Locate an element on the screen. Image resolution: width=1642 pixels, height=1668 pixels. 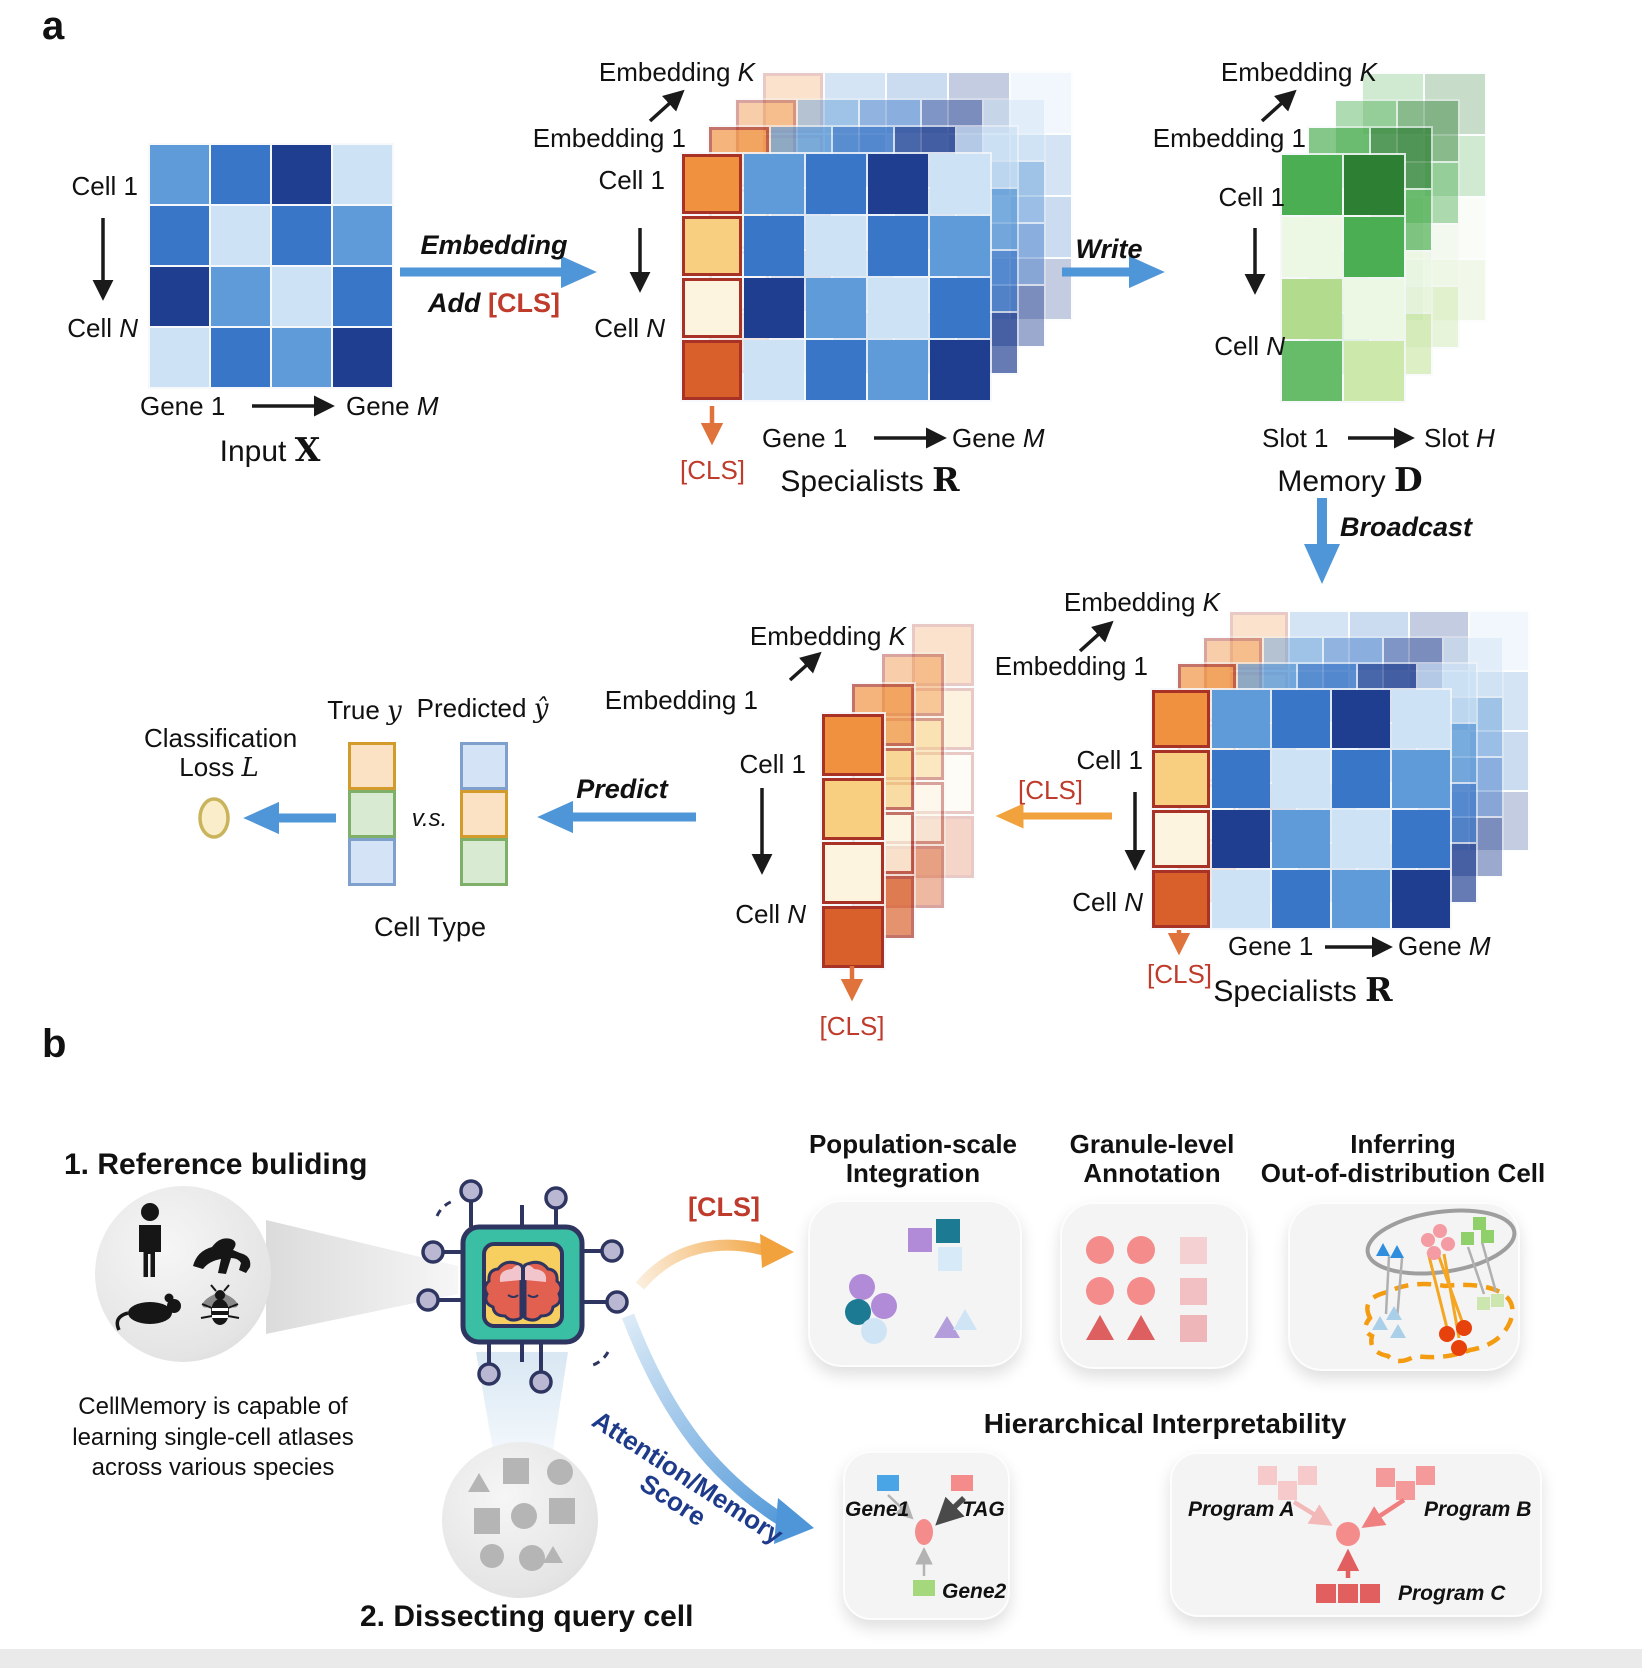
card-ood-inference is located at coordinates (1404, 1286).